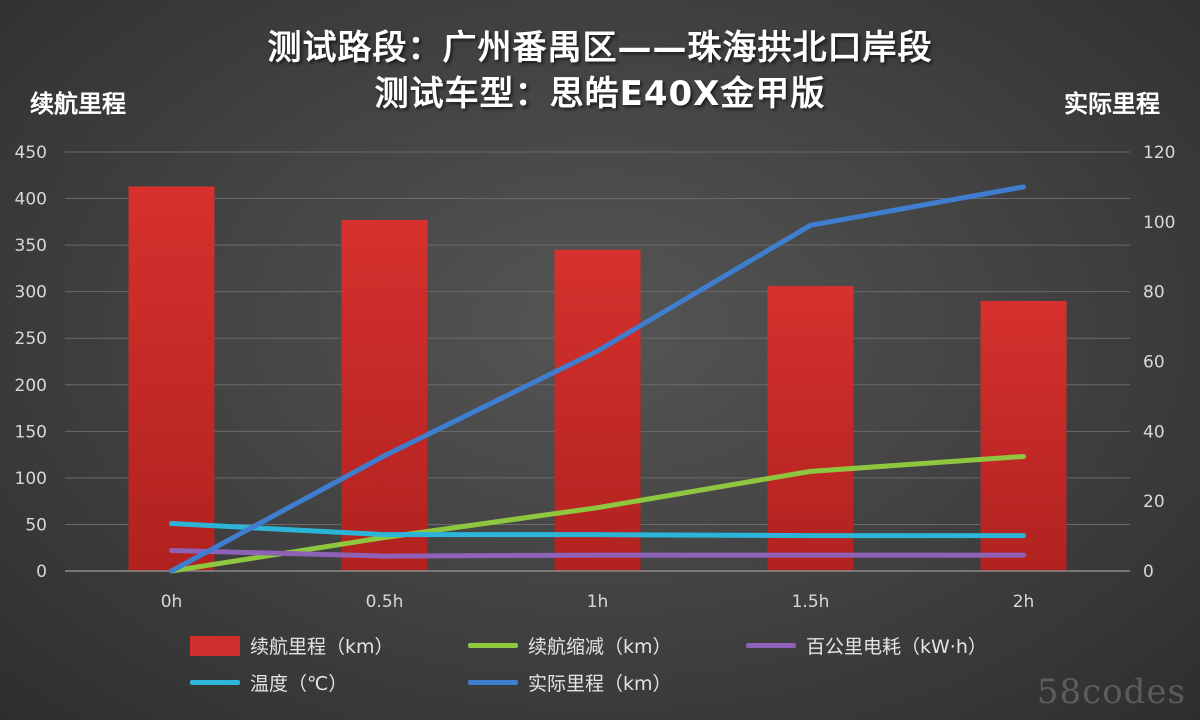 This screenshot has height=720, width=1200. Describe the element at coordinates (31, 386) in the screenshot. I see `y-left-tick-label: 200` at that location.